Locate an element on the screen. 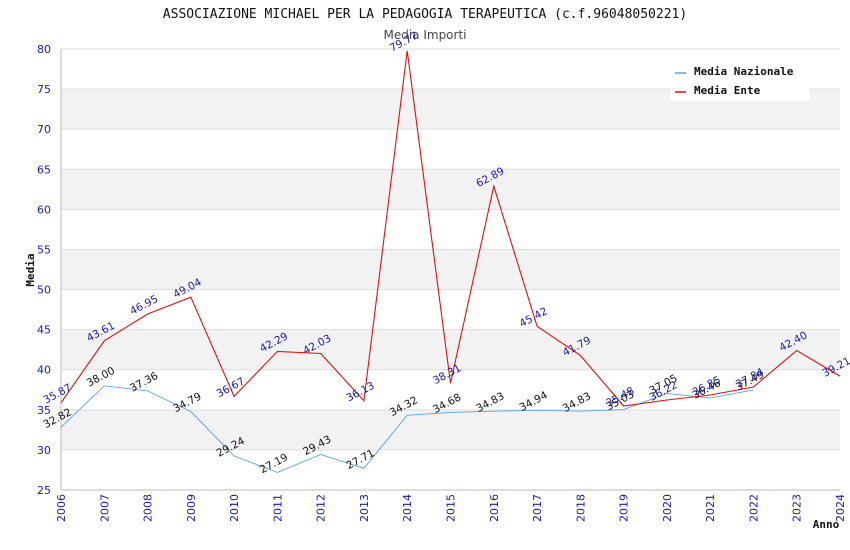 The width and height of the screenshot is (850, 550). x-tick-label: 2015 is located at coordinates (451, 508).